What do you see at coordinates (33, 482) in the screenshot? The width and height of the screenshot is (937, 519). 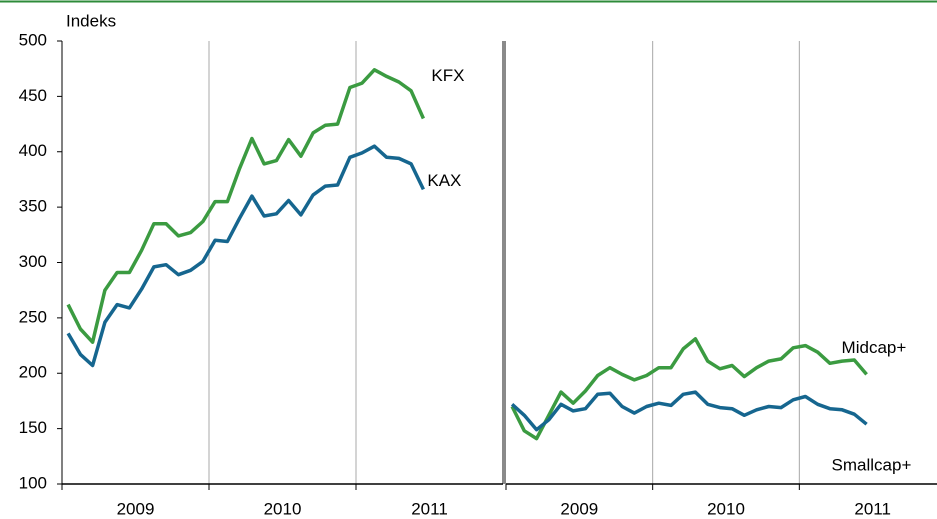 I see `y-tick-label: 100` at bounding box center [33, 482].